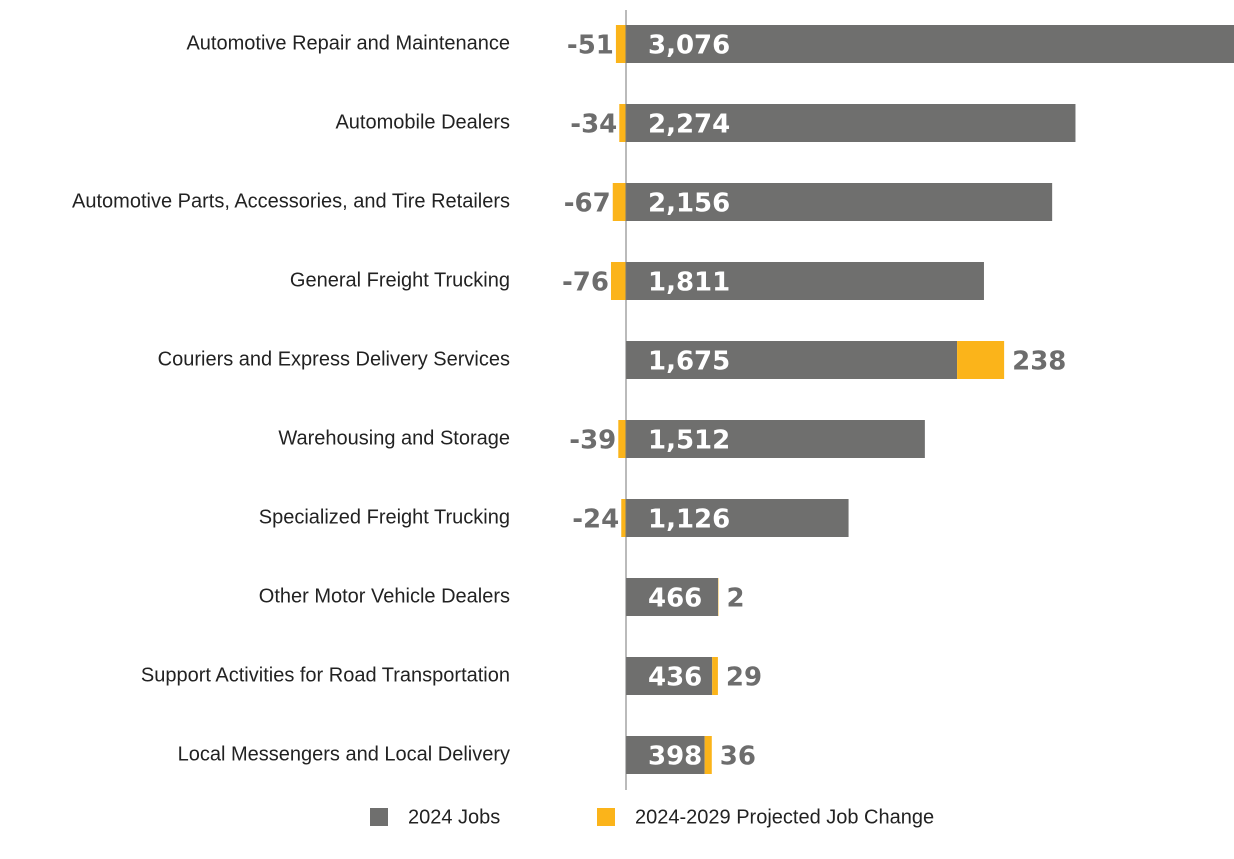 The width and height of the screenshot is (1234, 859). I want to click on data-label: 238, so click(1039, 362).